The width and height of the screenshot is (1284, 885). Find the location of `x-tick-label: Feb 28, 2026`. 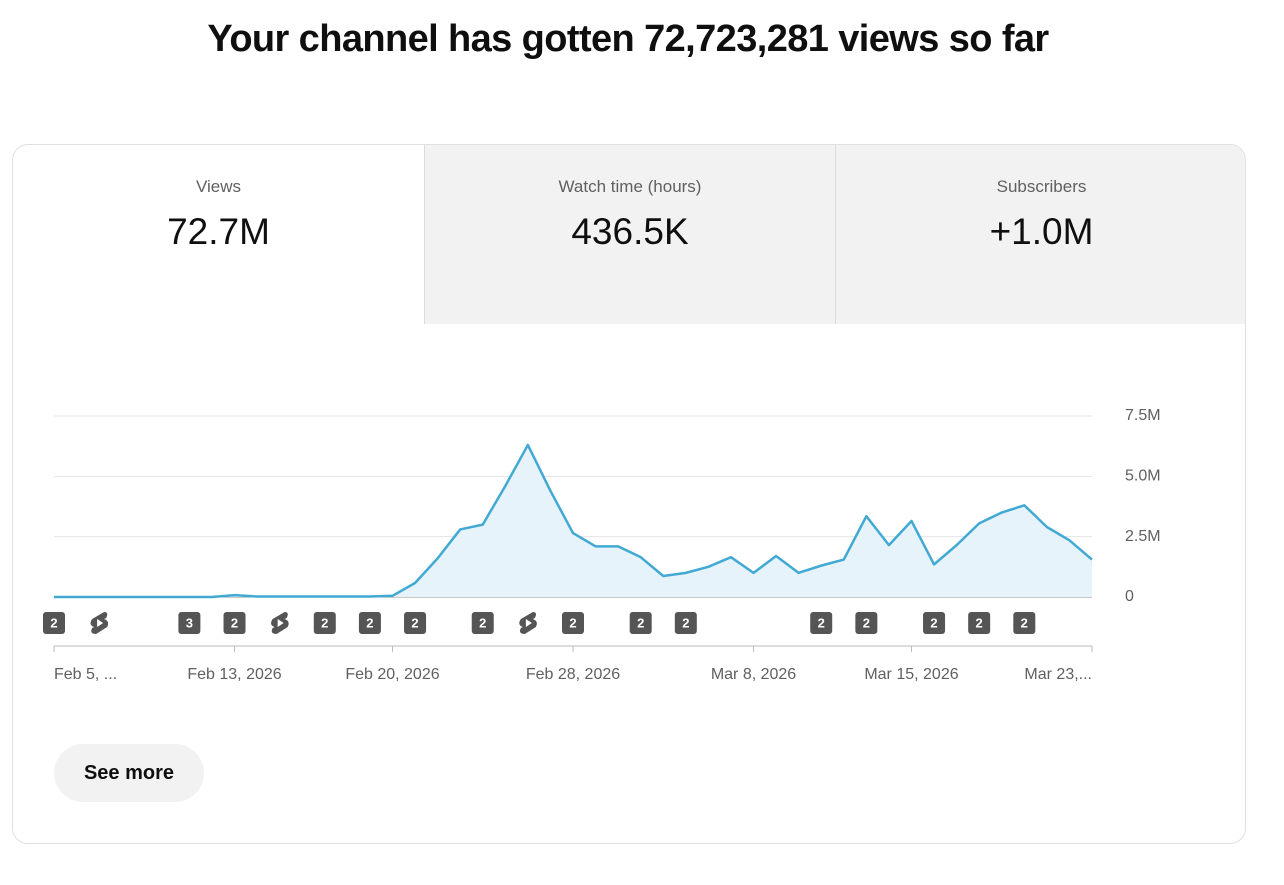

x-tick-label: Feb 28, 2026 is located at coordinates (573, 674).